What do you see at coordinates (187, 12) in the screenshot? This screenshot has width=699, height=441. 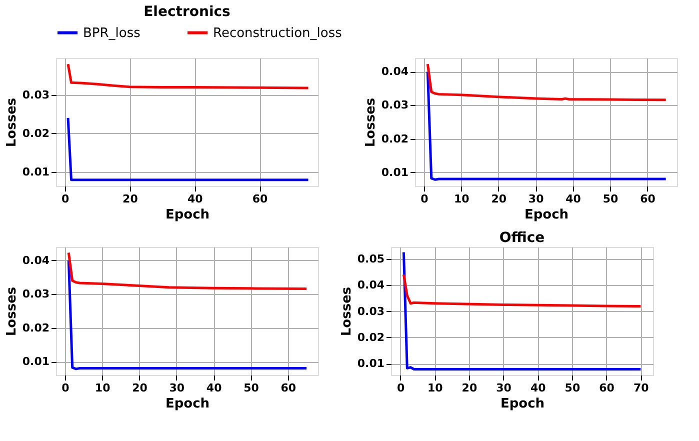 I see `chart-title: Electronics` at bounding box center [187, 12].